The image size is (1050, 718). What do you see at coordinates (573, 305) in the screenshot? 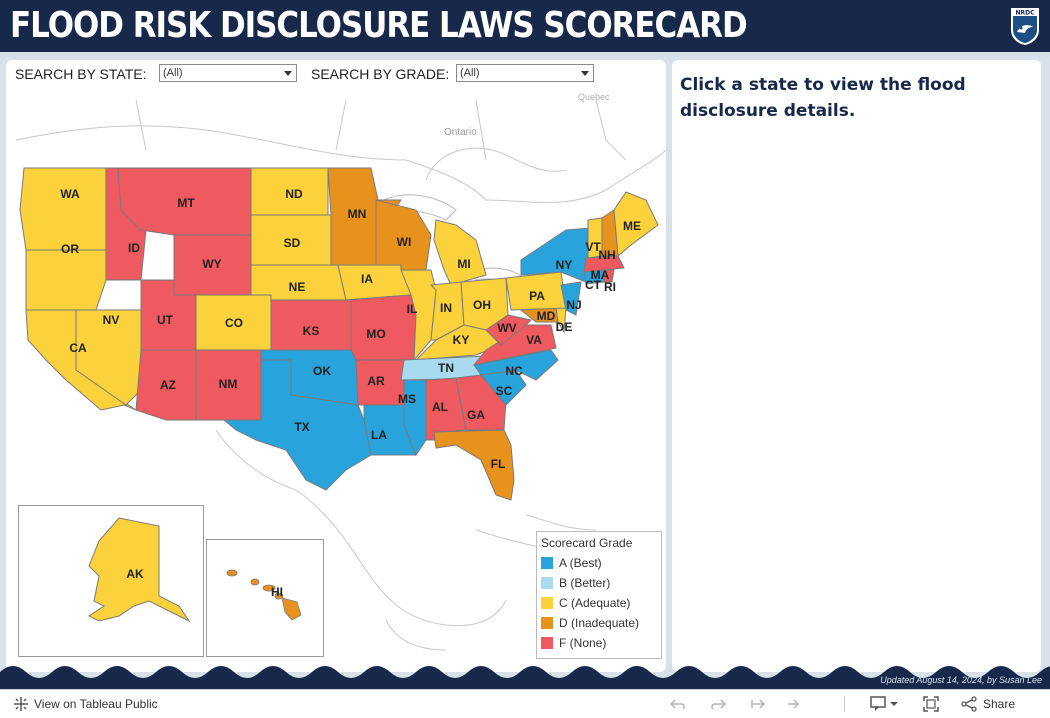
I see `state-label: NJ` at bounding box center [573, 305].